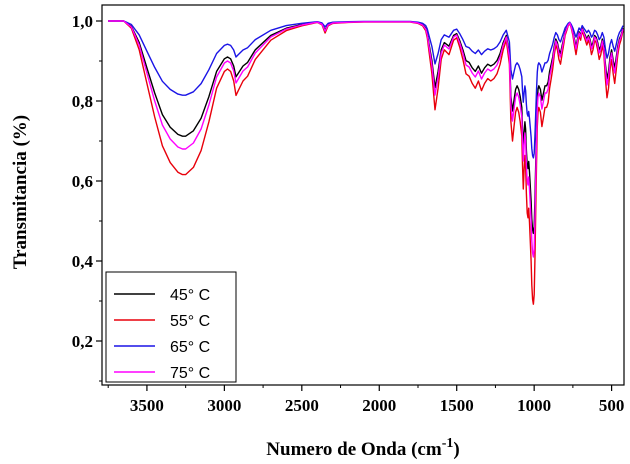 The height and width of the screenshot is (464, 630). I want to click on y-tick-label: 0,4, so click(83, 261).